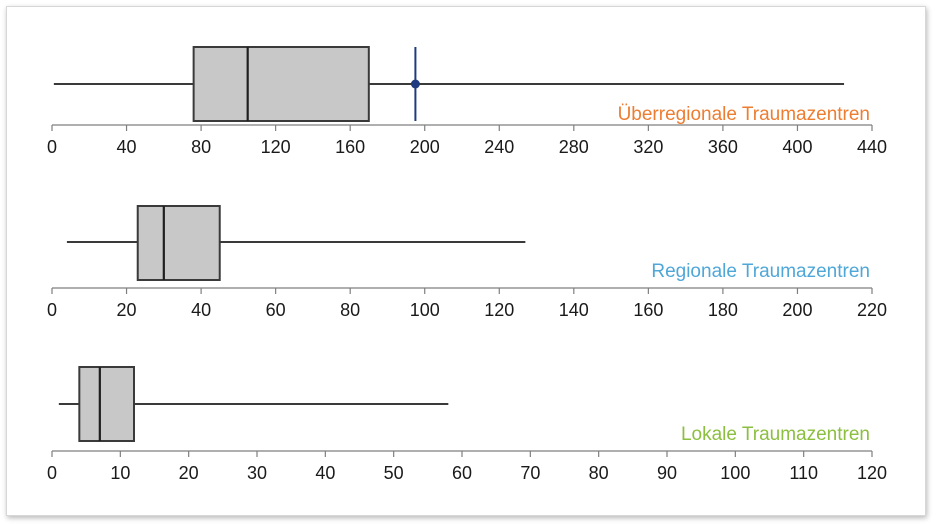 The height and width of the screenshot is (524, 936). I want to click on regionale-tick-label: 220, so click(872, 310).